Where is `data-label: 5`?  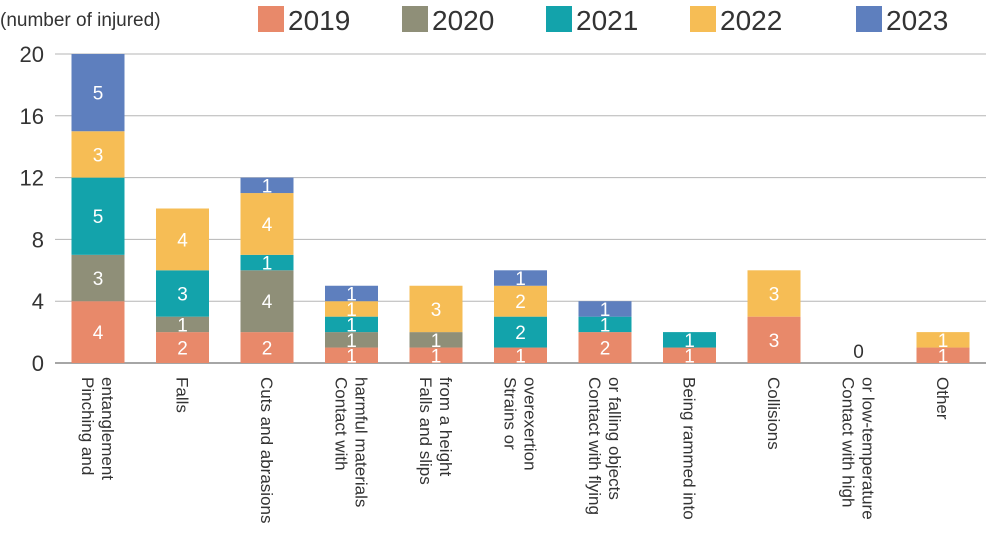 data-label: 5 is located at coordinates (98, 217).